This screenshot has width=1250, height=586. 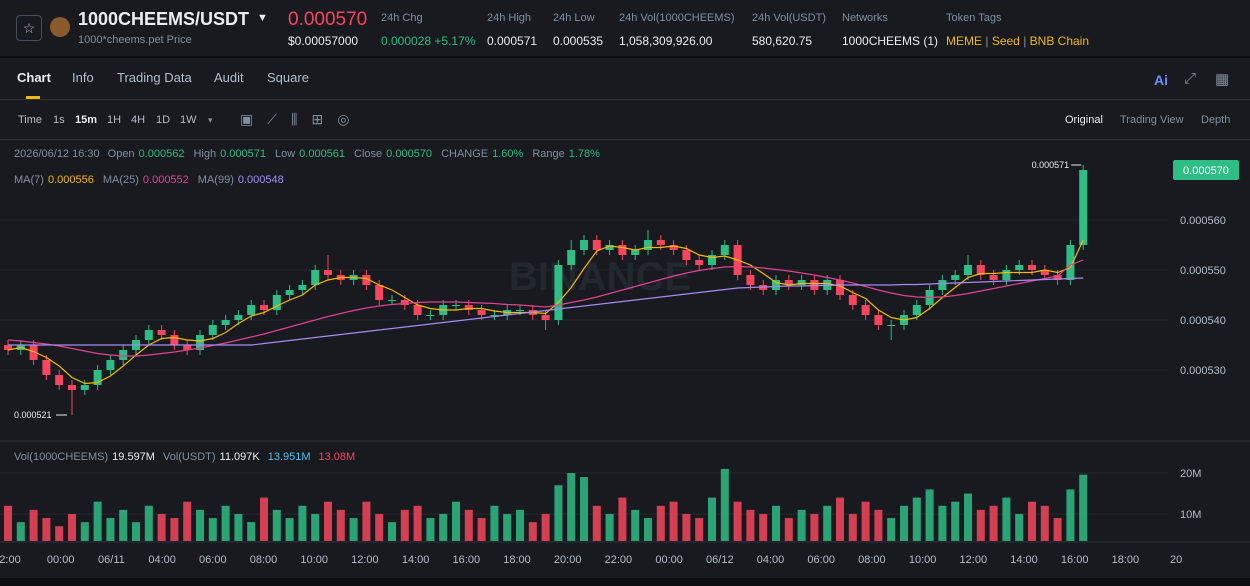 What do you see at coordinates (720, 560) in the screenshot?
I see `x-tick-label: 06/12` at bounding box center [720, 560].